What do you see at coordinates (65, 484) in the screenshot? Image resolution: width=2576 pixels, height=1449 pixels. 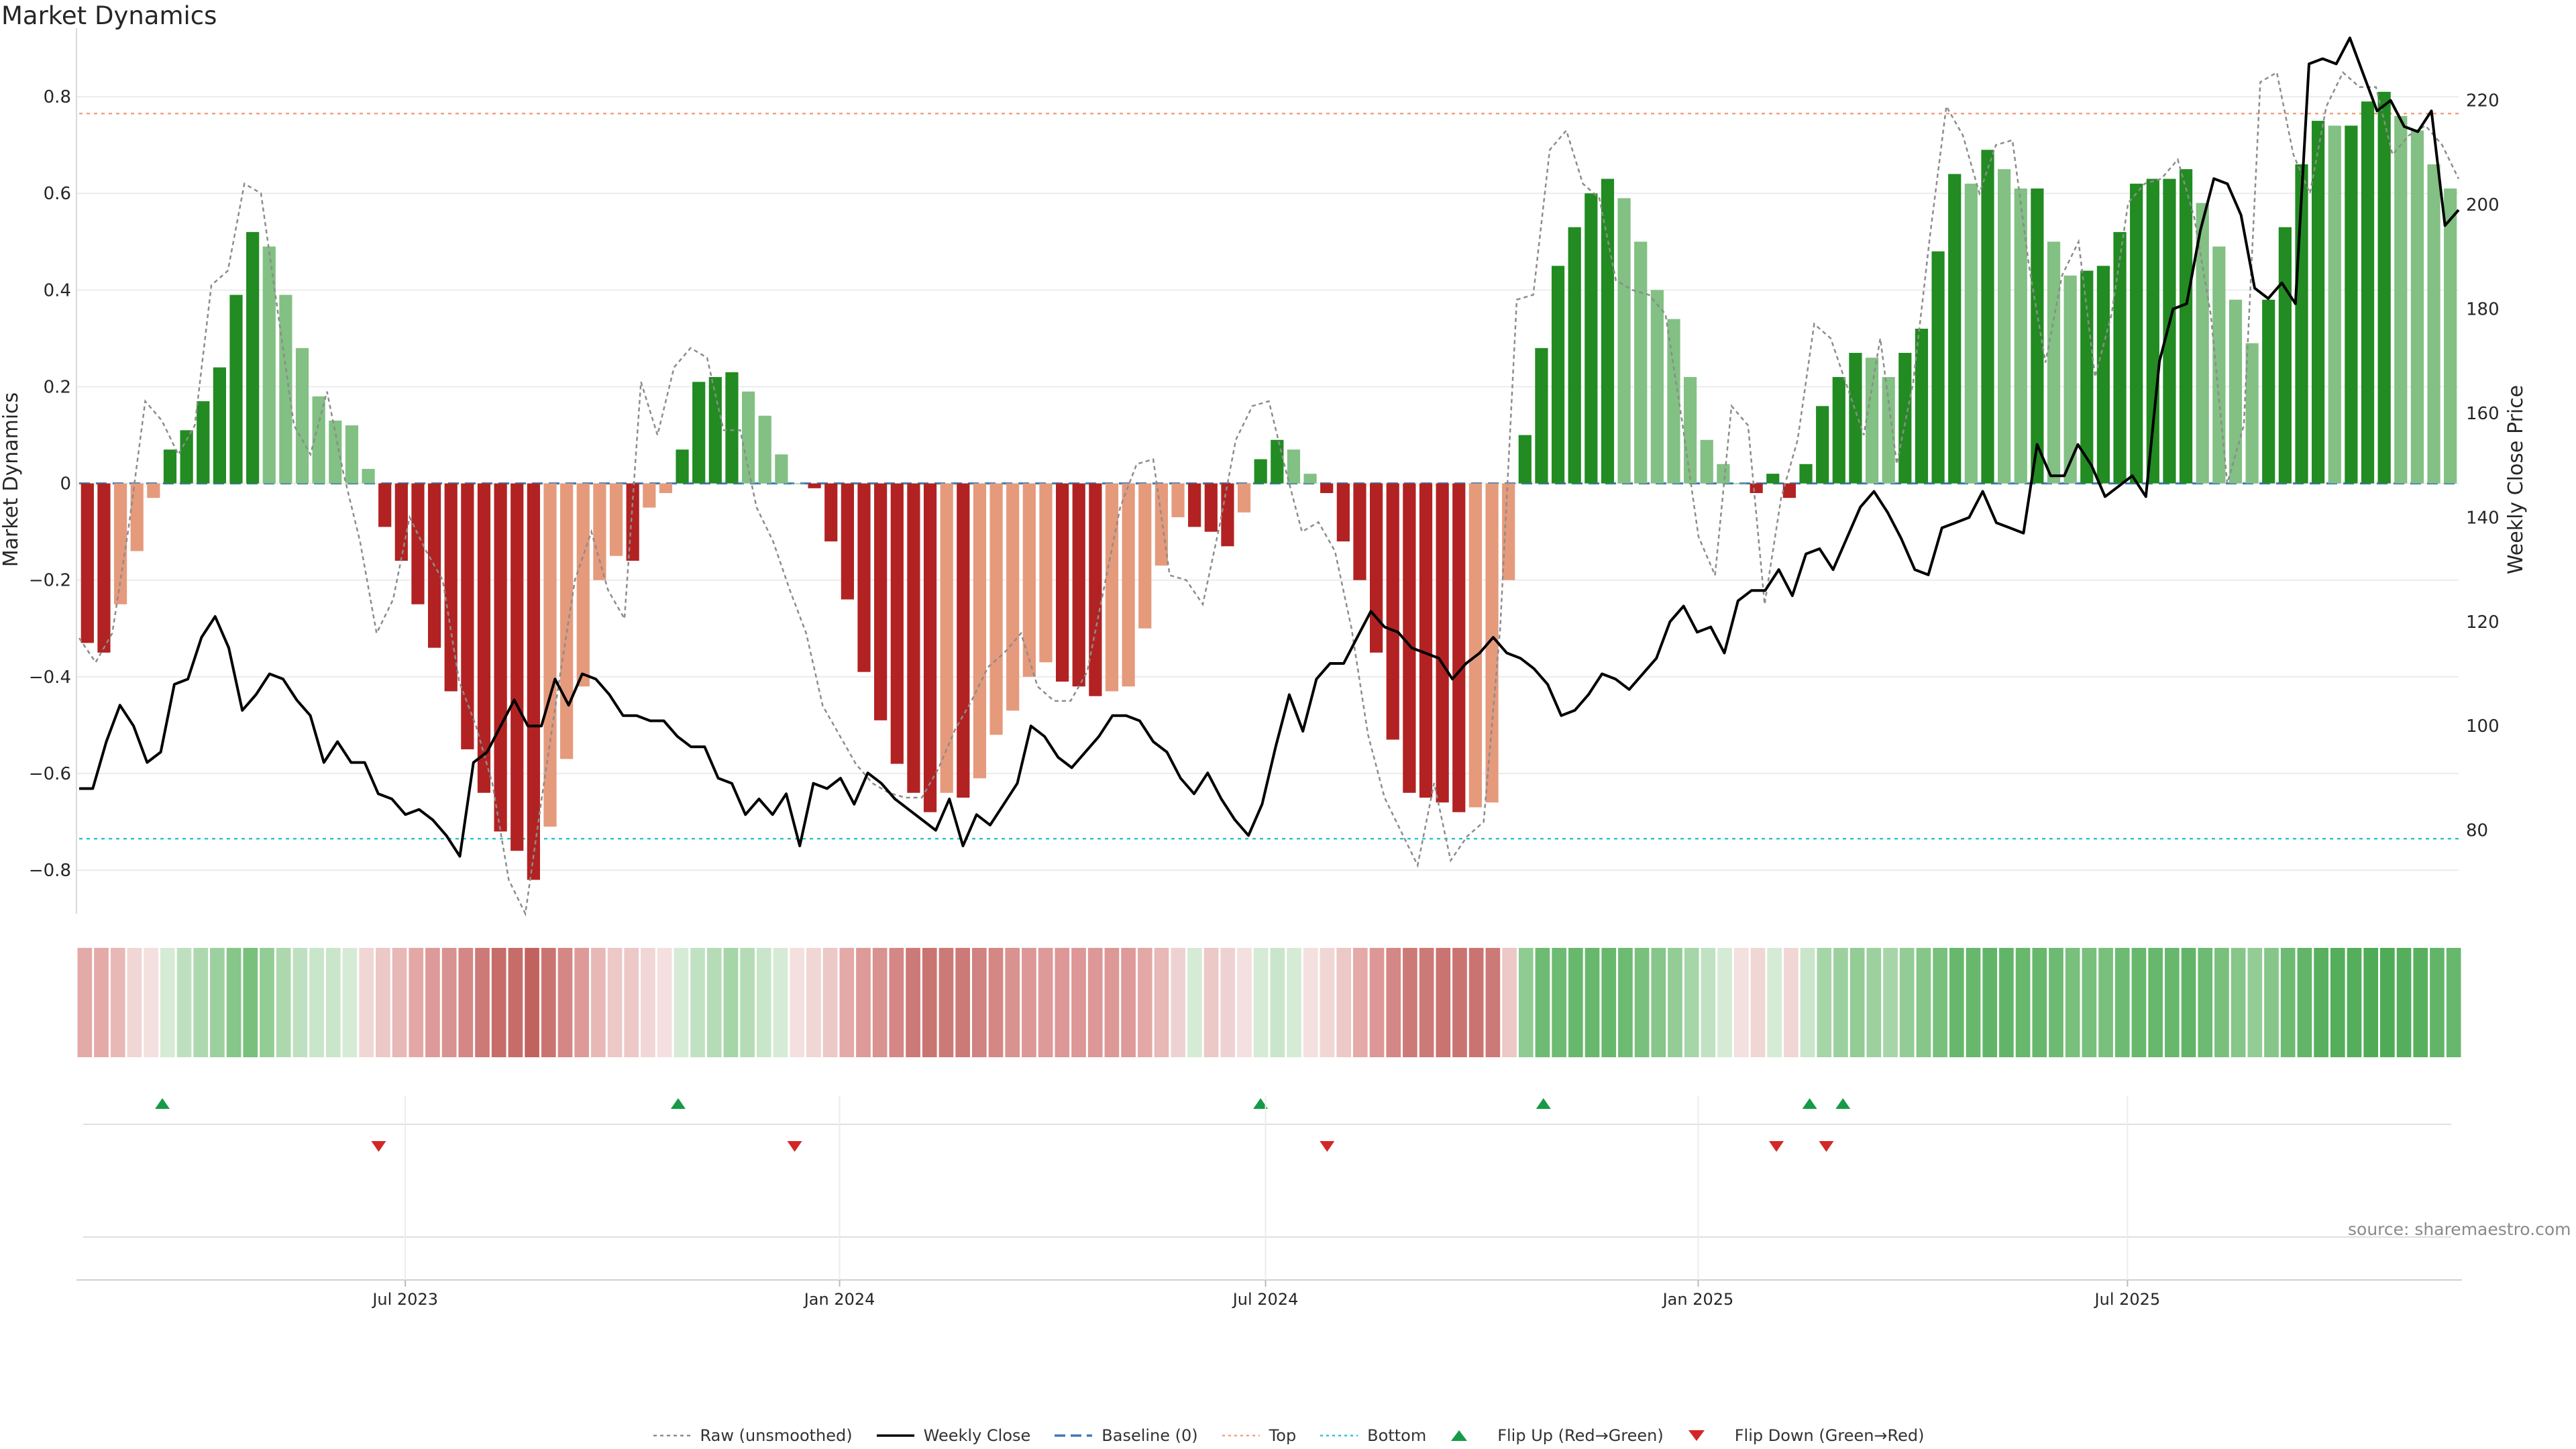 I see `y-tick-label: 0` at bounding box center [65, 484].